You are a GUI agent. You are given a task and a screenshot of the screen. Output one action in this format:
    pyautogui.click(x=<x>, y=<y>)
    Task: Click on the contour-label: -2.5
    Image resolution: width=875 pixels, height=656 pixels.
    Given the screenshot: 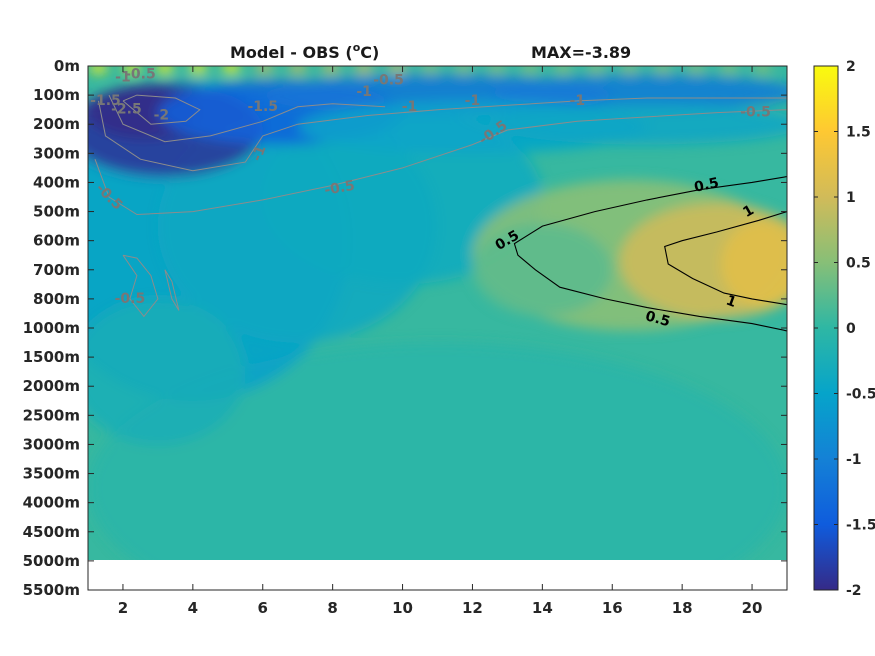 What is the action you would take?
    pyautogui.click(x=126, y=110)
    